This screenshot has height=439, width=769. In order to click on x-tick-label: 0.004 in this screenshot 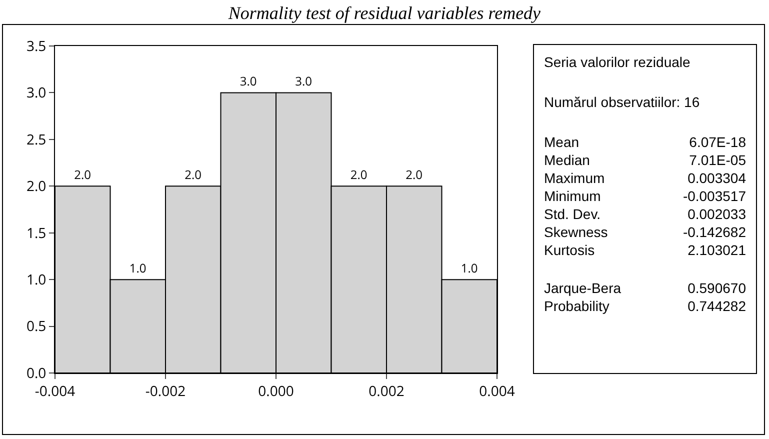, I will do `click(497, 391)`.